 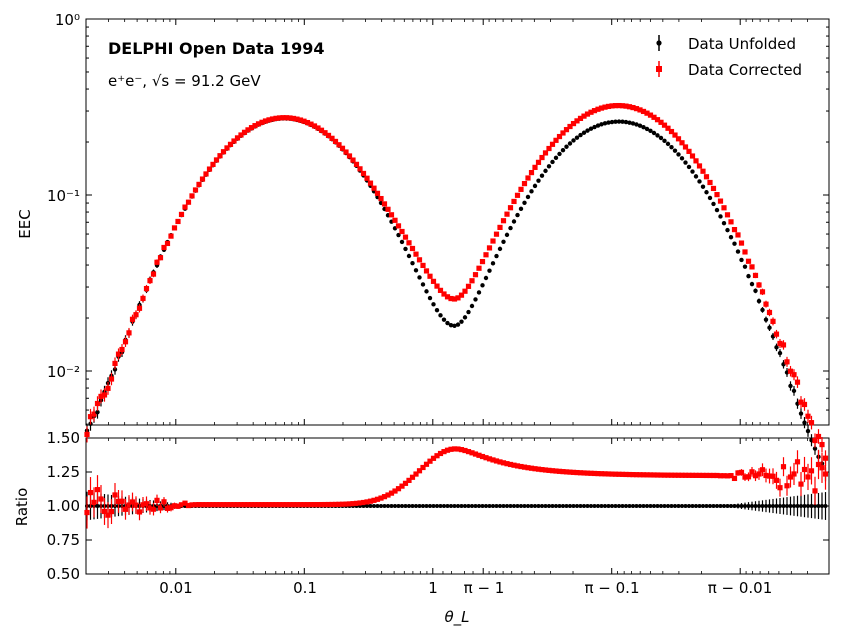 What do you see at coordinates (484, 588) in the screenshot?
I see `x-tick-label: π − 1` at bounding box center [484, 588].